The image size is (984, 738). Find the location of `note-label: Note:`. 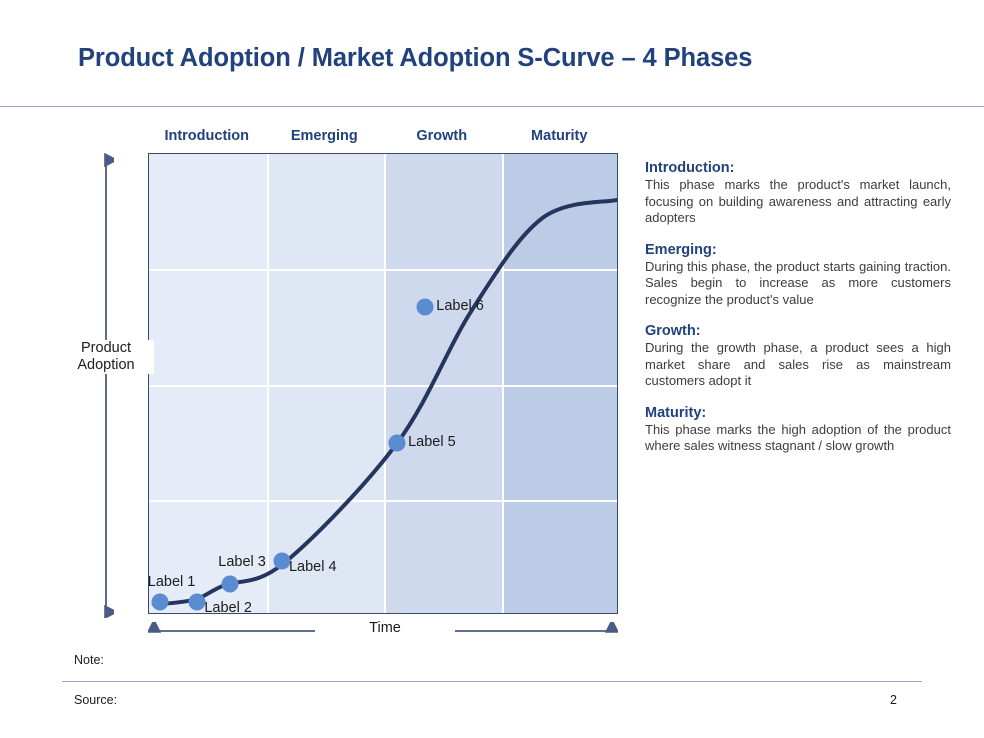

note-label: Note: is located at coordinates (89, 660).